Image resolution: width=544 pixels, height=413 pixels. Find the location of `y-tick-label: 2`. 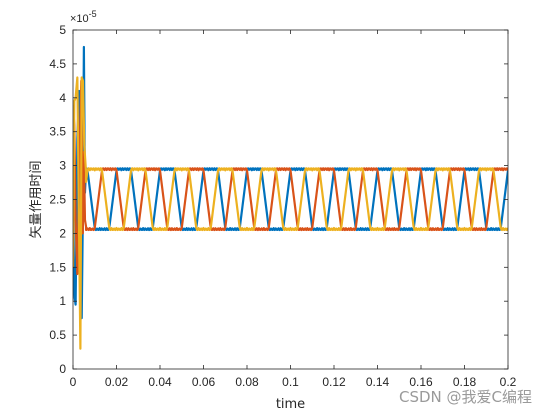

y-tick-label: 2 is located at coordinates (62, 233).